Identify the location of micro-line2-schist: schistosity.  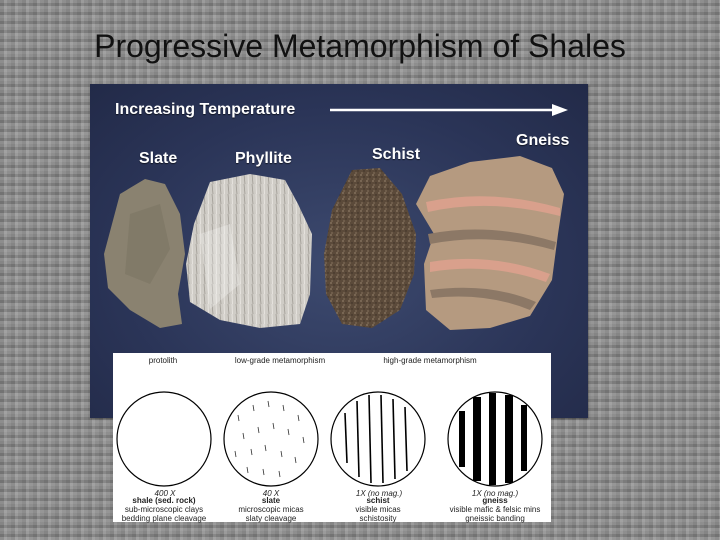
(378, 518).